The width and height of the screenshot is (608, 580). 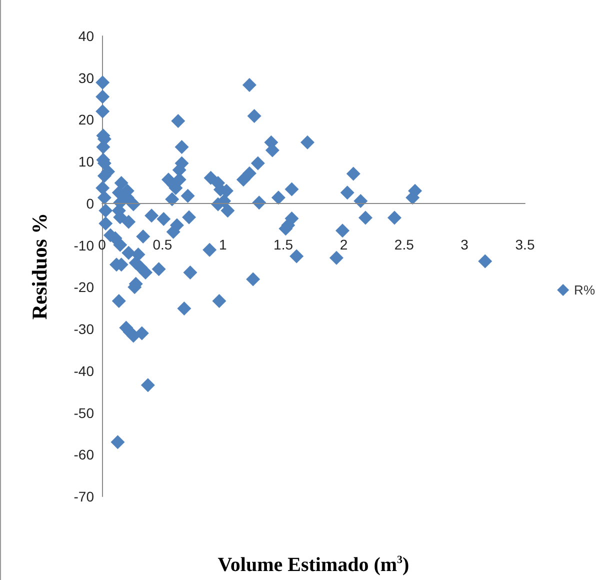 I want to click on y-tick-label: -30, so click(x=84, y=329).